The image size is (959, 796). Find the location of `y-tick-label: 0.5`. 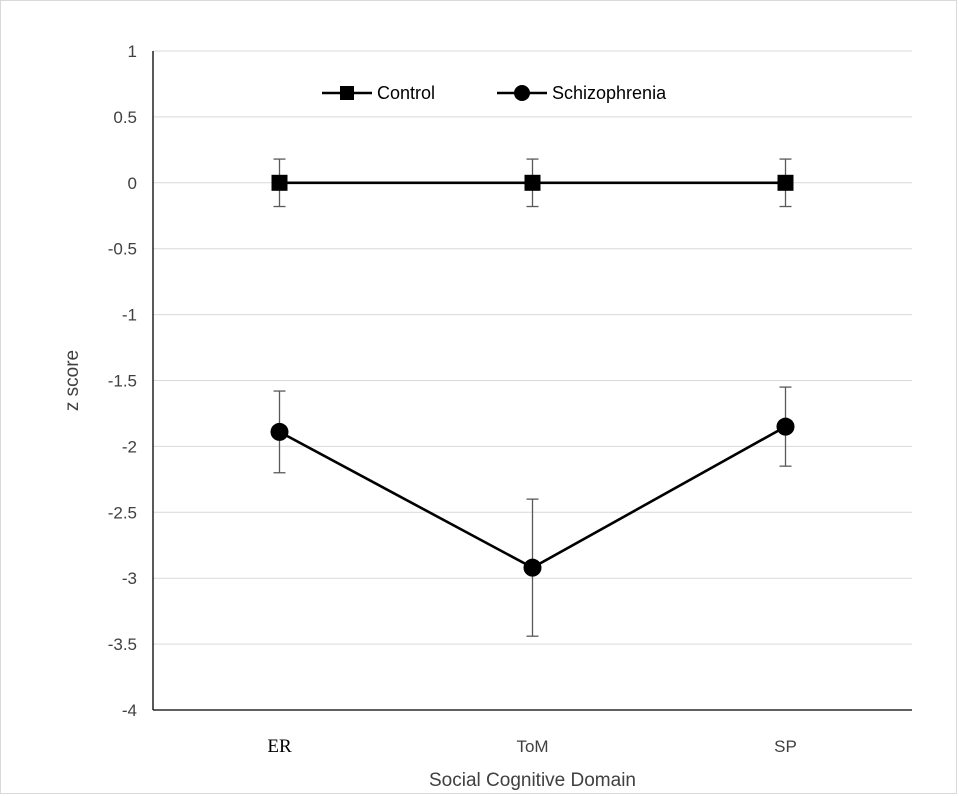

y-tick-label: 0.5 is located at coordinates (125, 117).